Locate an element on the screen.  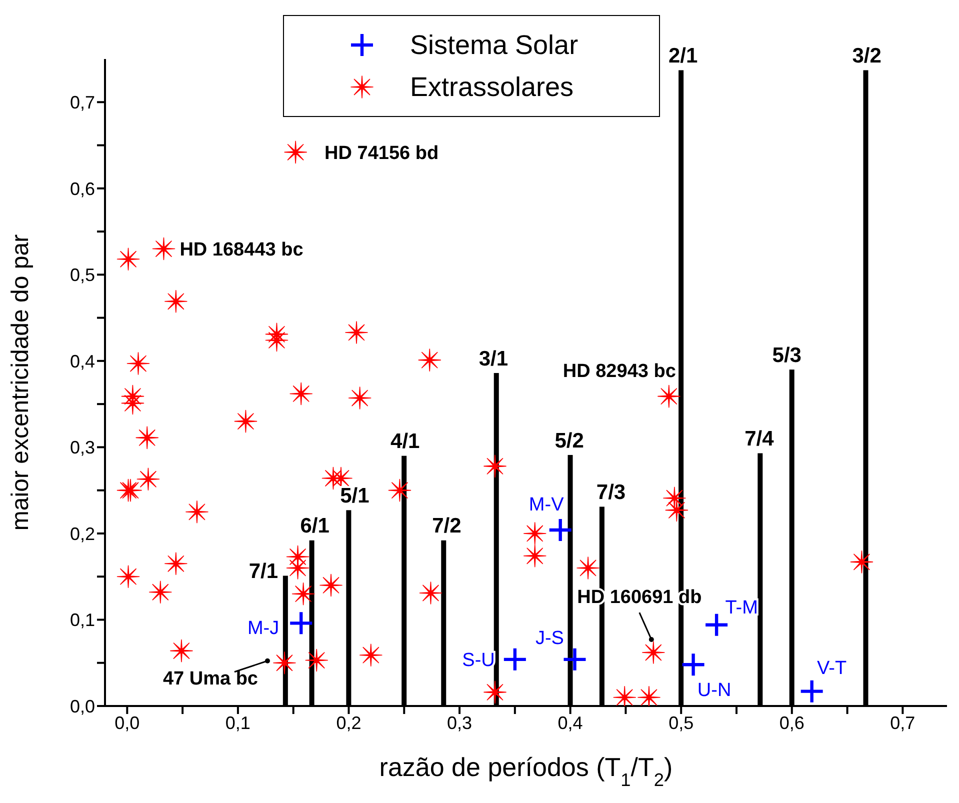
annotation: 7/1 is located at coordinates (263, 572).